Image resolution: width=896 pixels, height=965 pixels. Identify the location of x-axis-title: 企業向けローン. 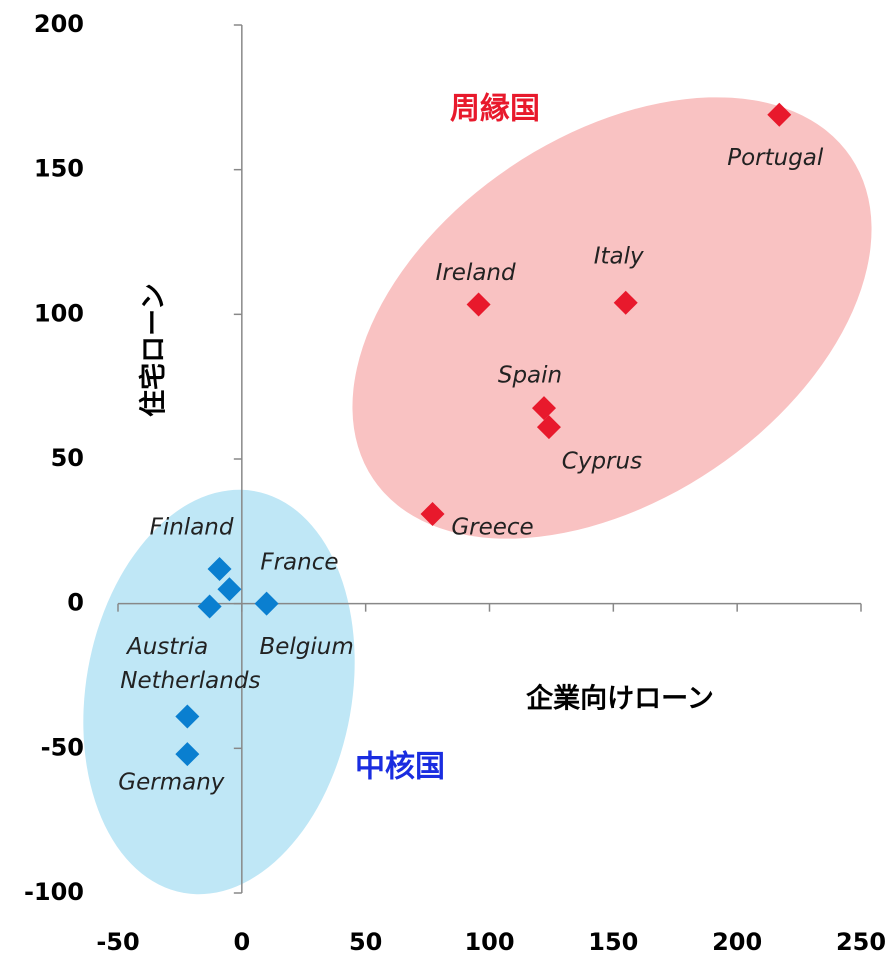
(620, 699).